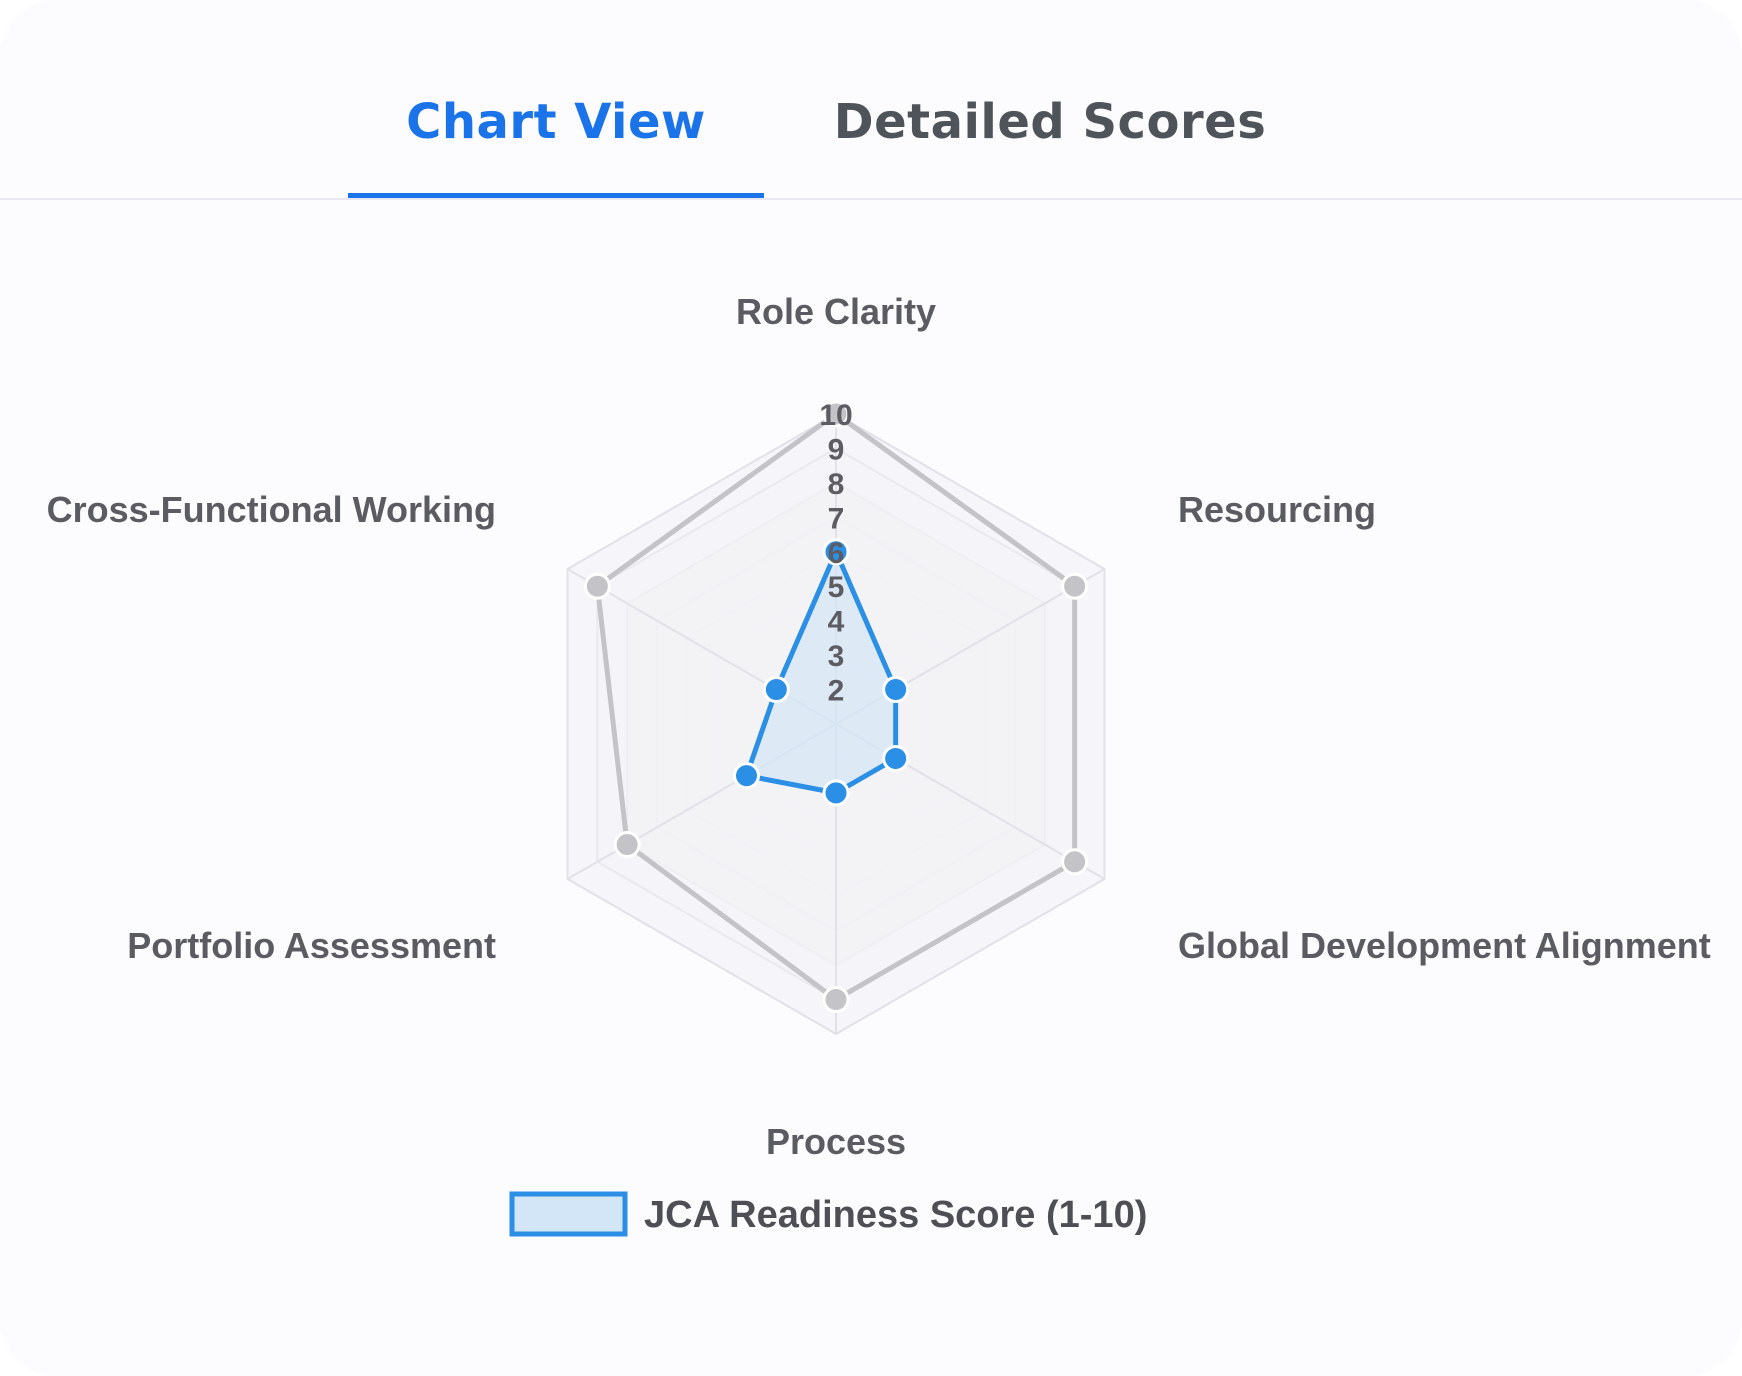  What do you see at coordinates (271, 509) in the screenshot?
I see `axis-label: Cross-Functional Working` at bounding box center [271, 509].